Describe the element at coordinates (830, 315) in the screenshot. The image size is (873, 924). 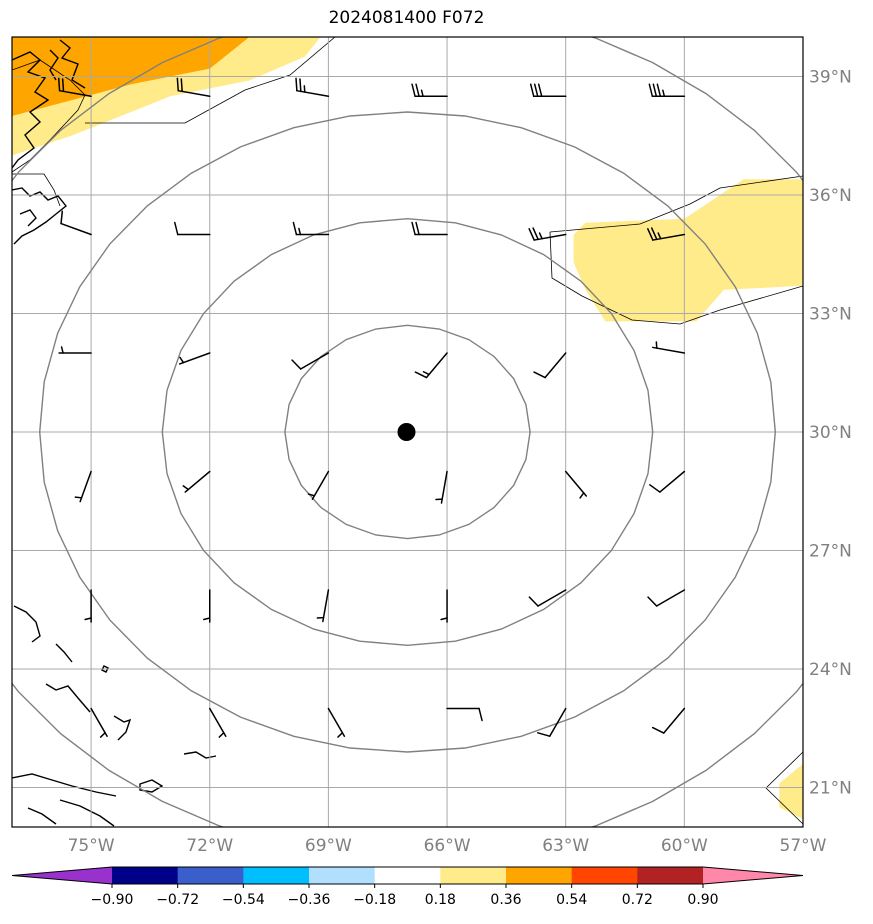
I see `lat-tick-label: 33°N` at that location.